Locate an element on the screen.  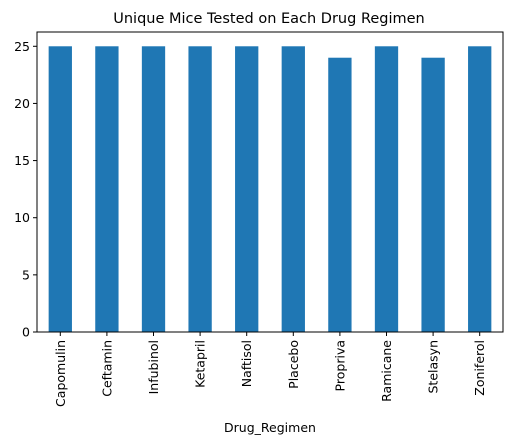
x-tick-label: Ramicane is located at coordinates (386, 371).